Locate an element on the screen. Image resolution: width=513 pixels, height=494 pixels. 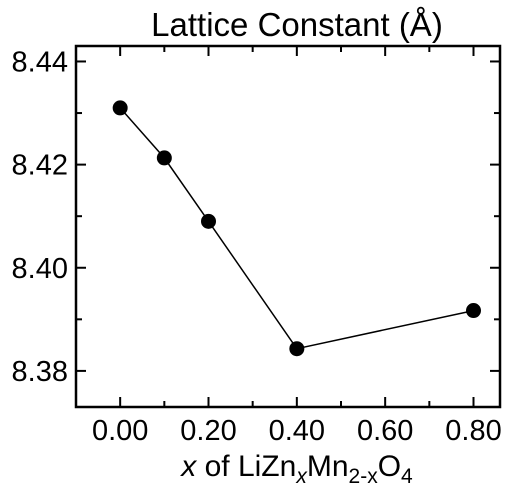
x-tick-label: 0.80 is located at coordinates (473, 431).